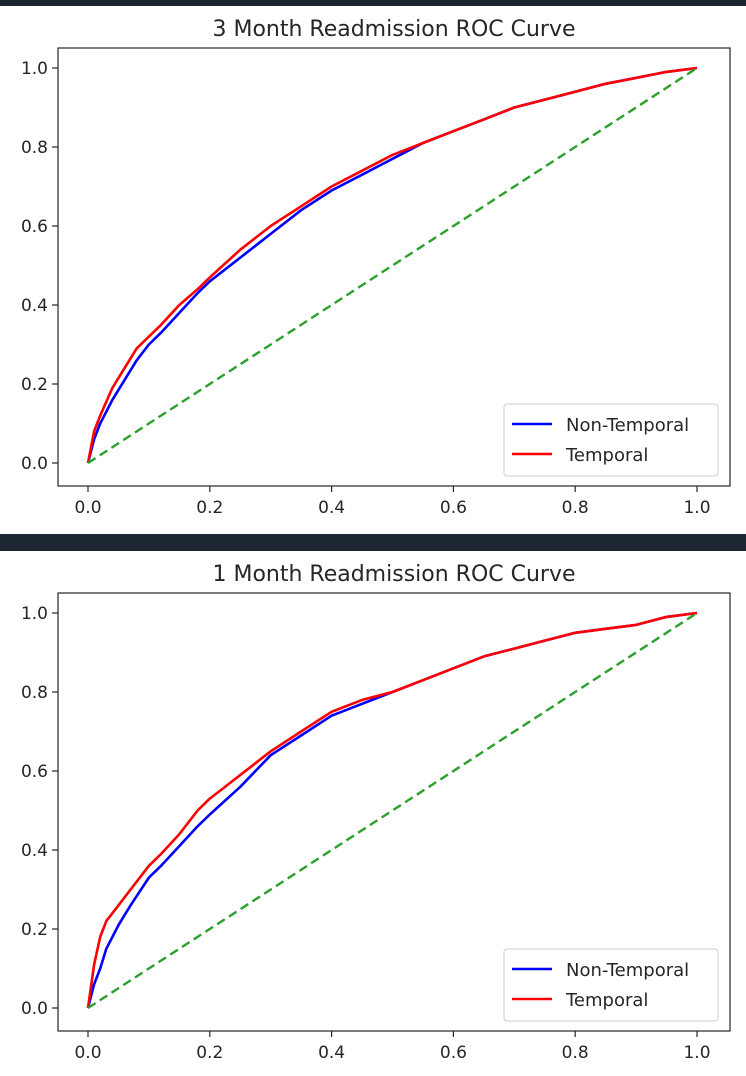 This screenshot has height=1076, width=746. I want to click on chart-title: 1 Month Readmission ROC Curve, so click(393, 574).